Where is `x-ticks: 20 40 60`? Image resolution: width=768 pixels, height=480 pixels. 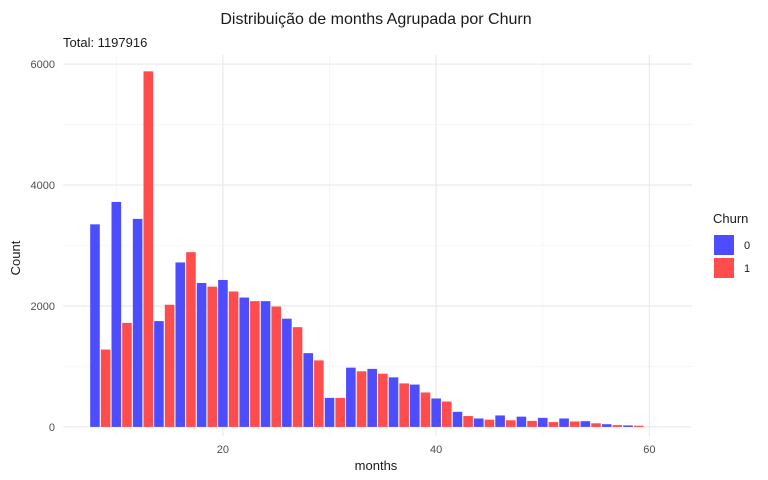 x-ticks: 20 40 60 is located at coordinates (436, 450).